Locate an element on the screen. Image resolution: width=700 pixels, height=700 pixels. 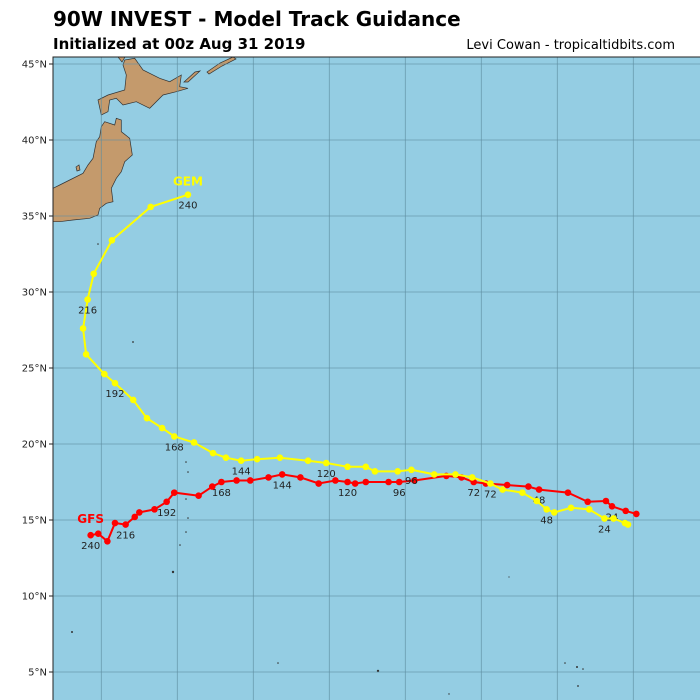
y-tick-label: 30°N is located at coordinates (34, 293).